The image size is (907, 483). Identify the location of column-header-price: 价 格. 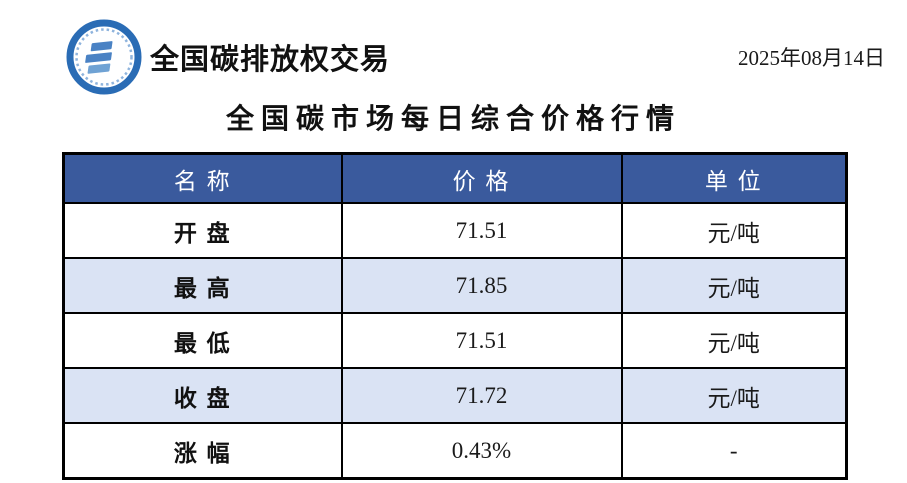
(481, 178).